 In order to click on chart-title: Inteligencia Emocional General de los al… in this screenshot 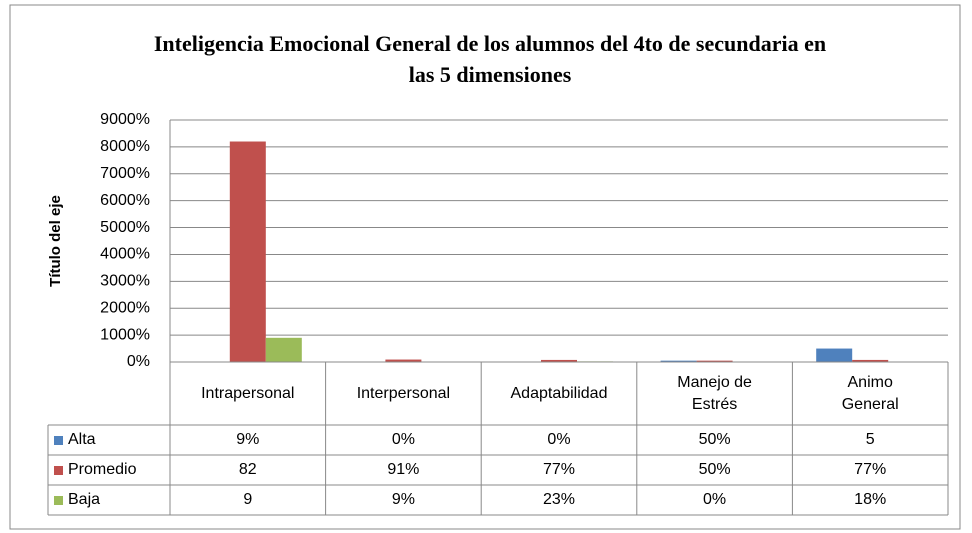, I will do `click(490, 59)`.